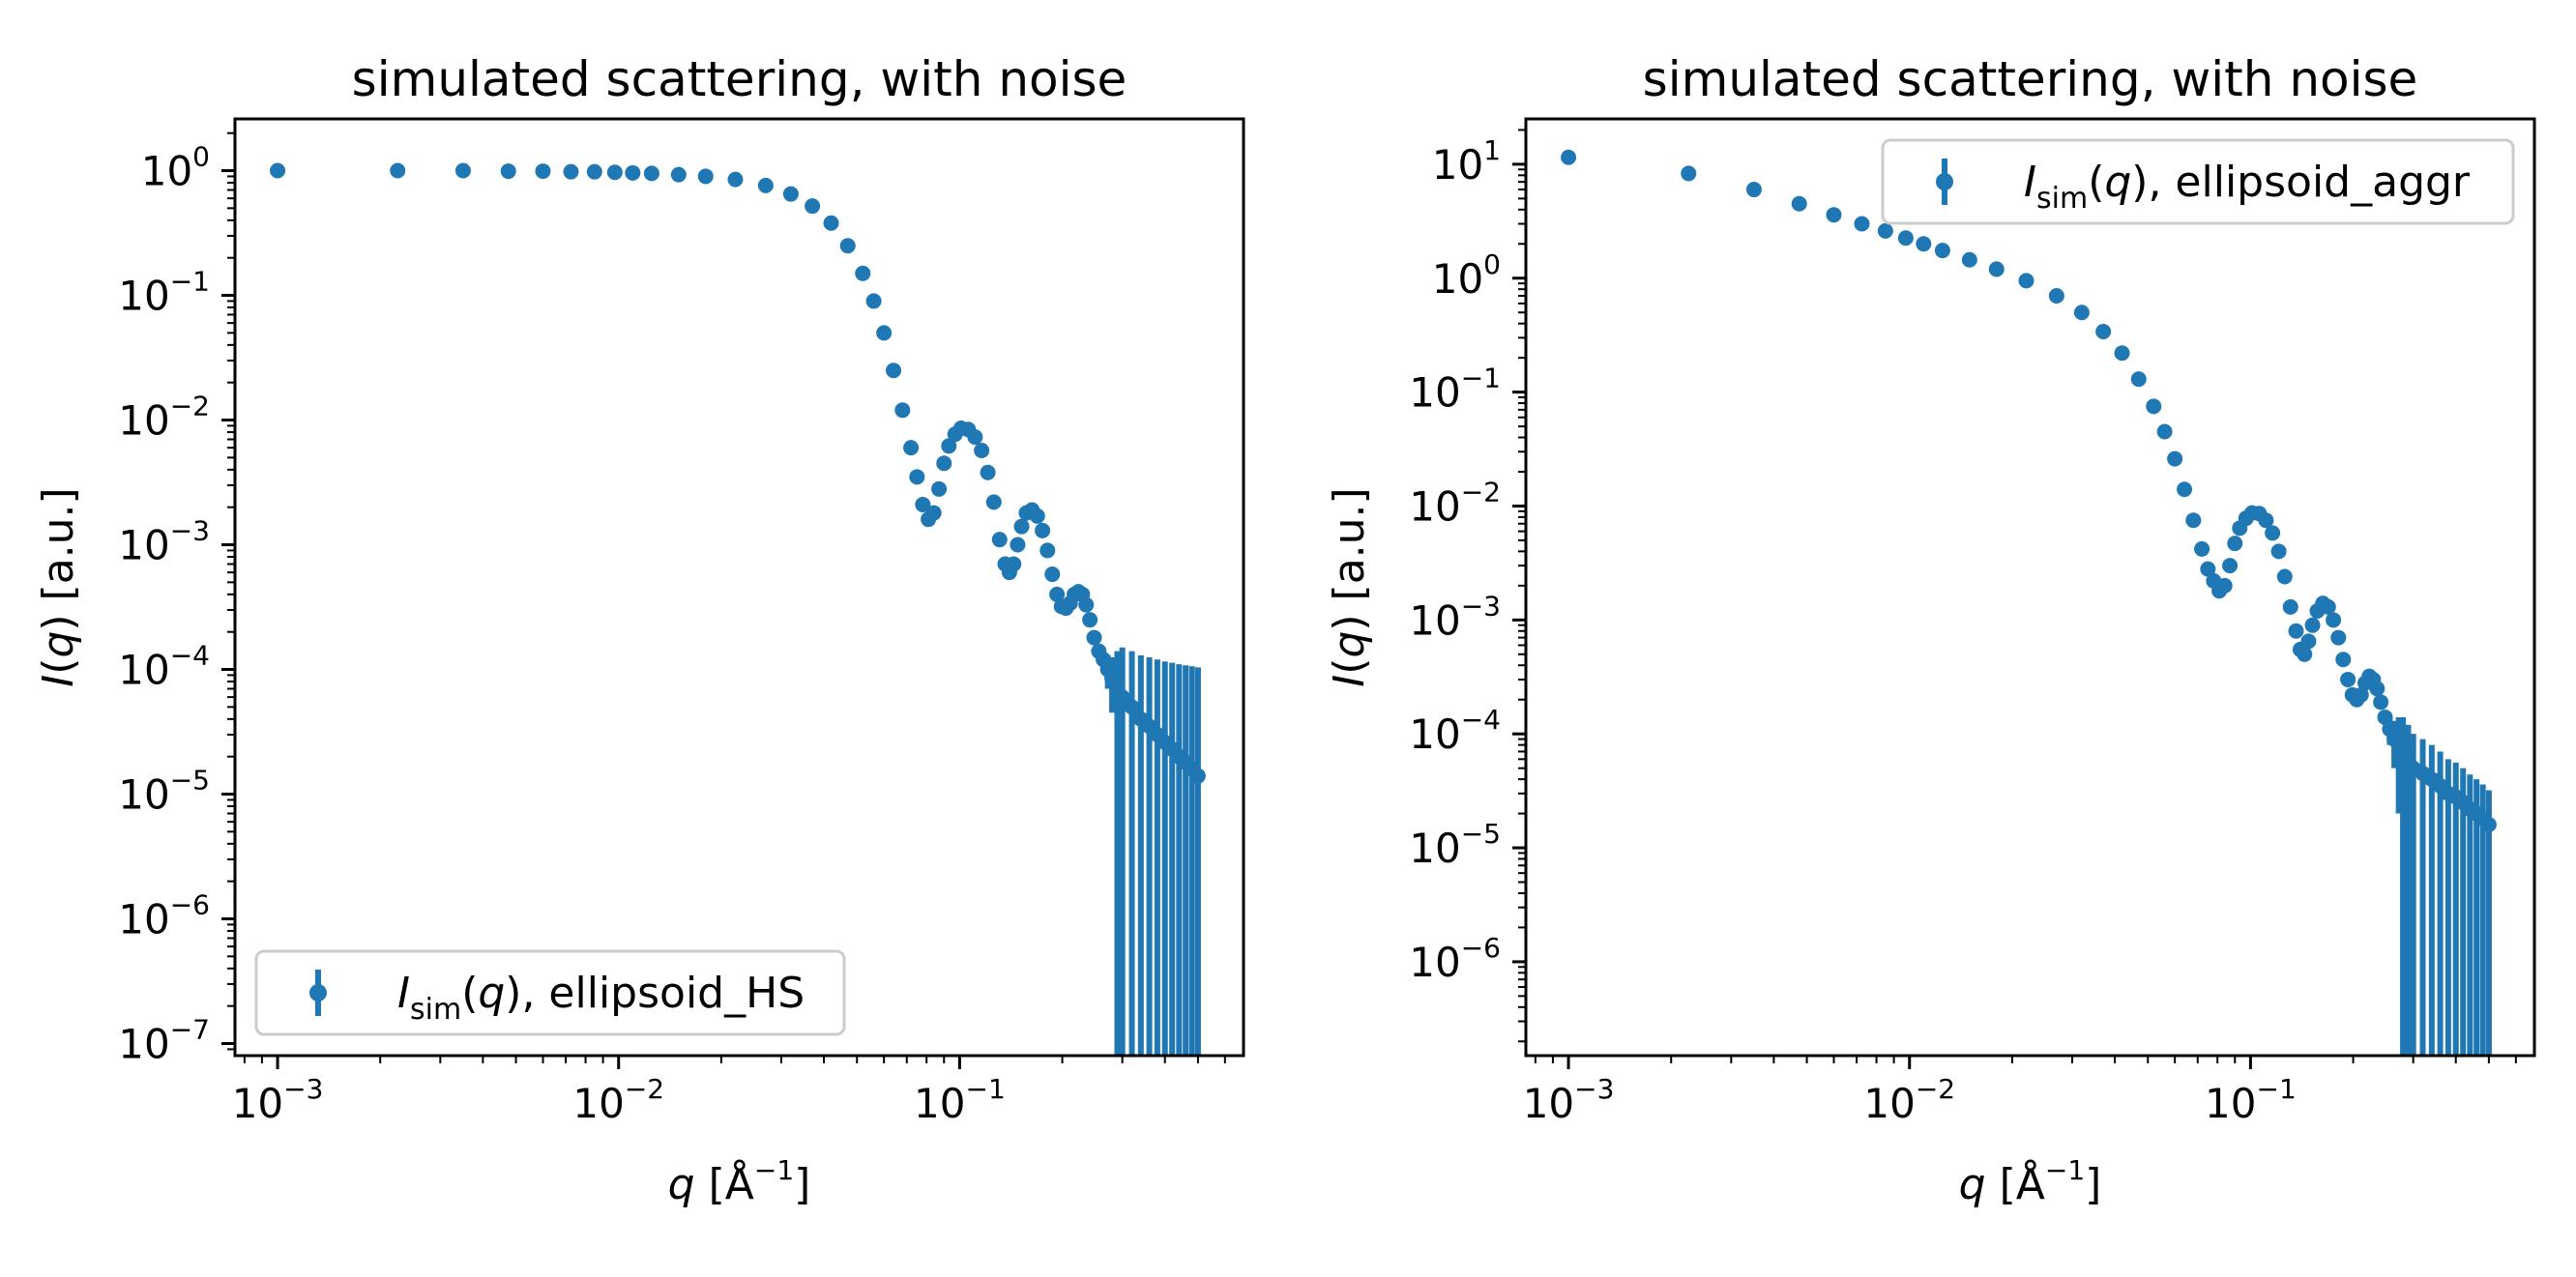  What do you see at coordinates (435, 1010) in the screenshot?
I see `legend-subscript: sim` at bounding box center [435, 1010].